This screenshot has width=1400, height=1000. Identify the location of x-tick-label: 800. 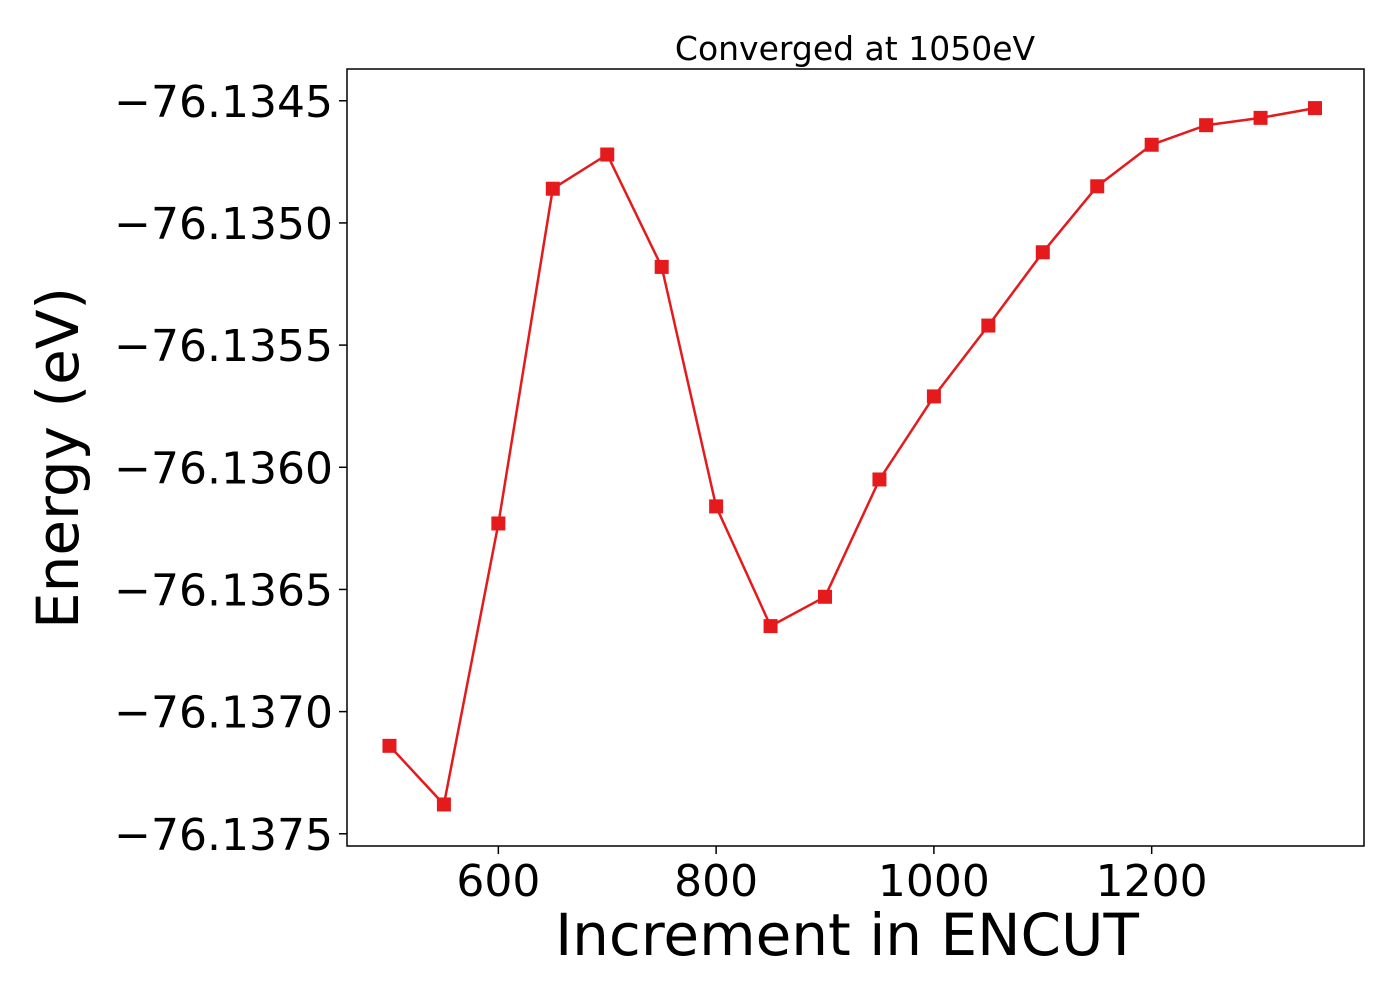
(716, 881).